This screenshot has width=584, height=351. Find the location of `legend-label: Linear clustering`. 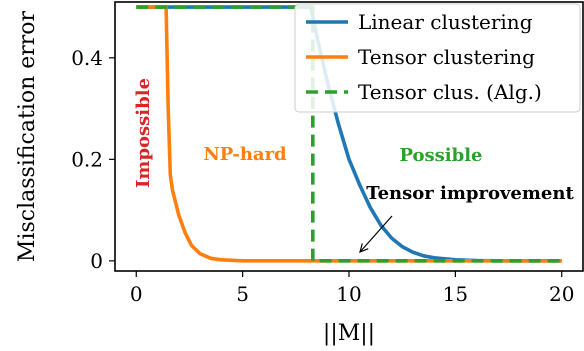

legend-label: Linear clustering is located at coordinates (445, 22).